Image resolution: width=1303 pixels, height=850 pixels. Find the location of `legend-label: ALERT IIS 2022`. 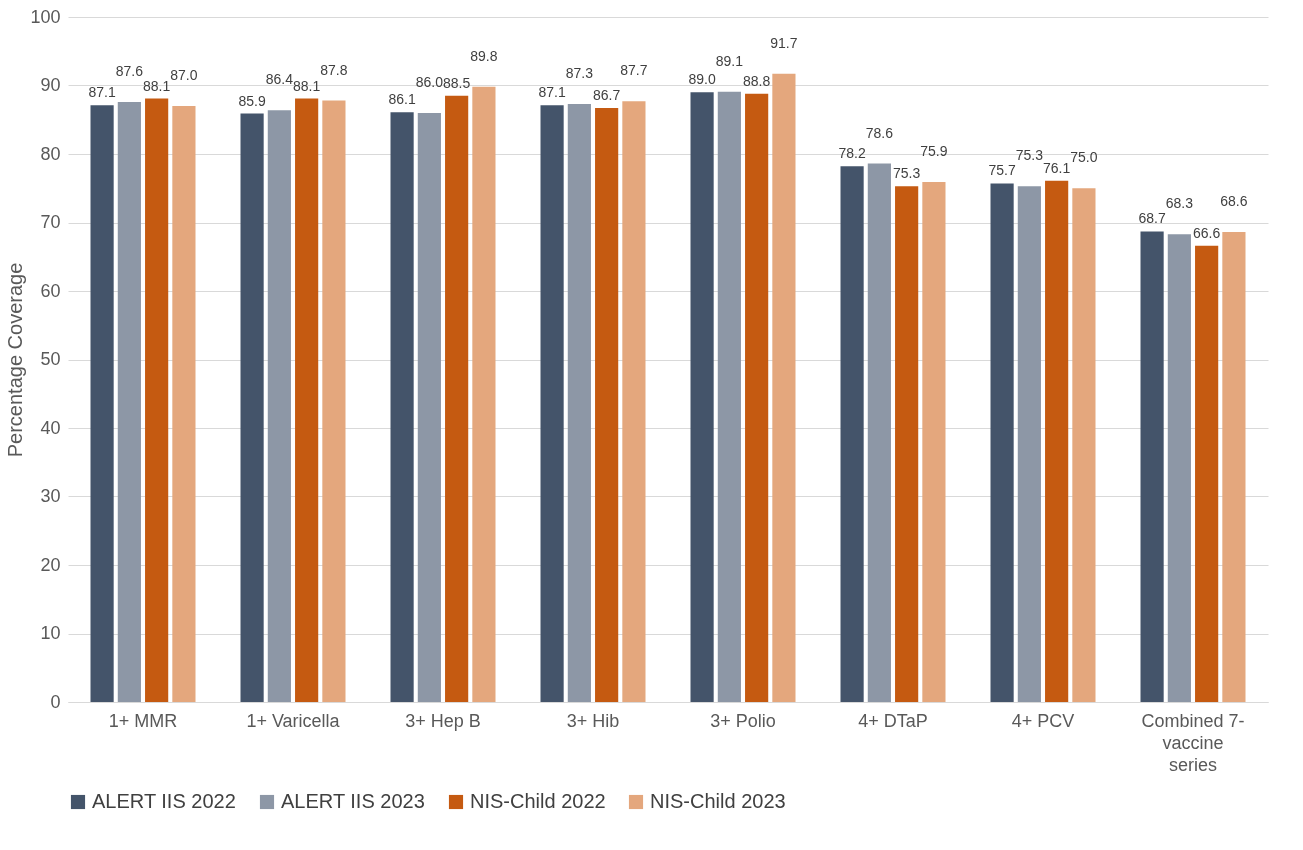

legend-label: ALERT IIS 2022 is located at coordinates (164, 801).